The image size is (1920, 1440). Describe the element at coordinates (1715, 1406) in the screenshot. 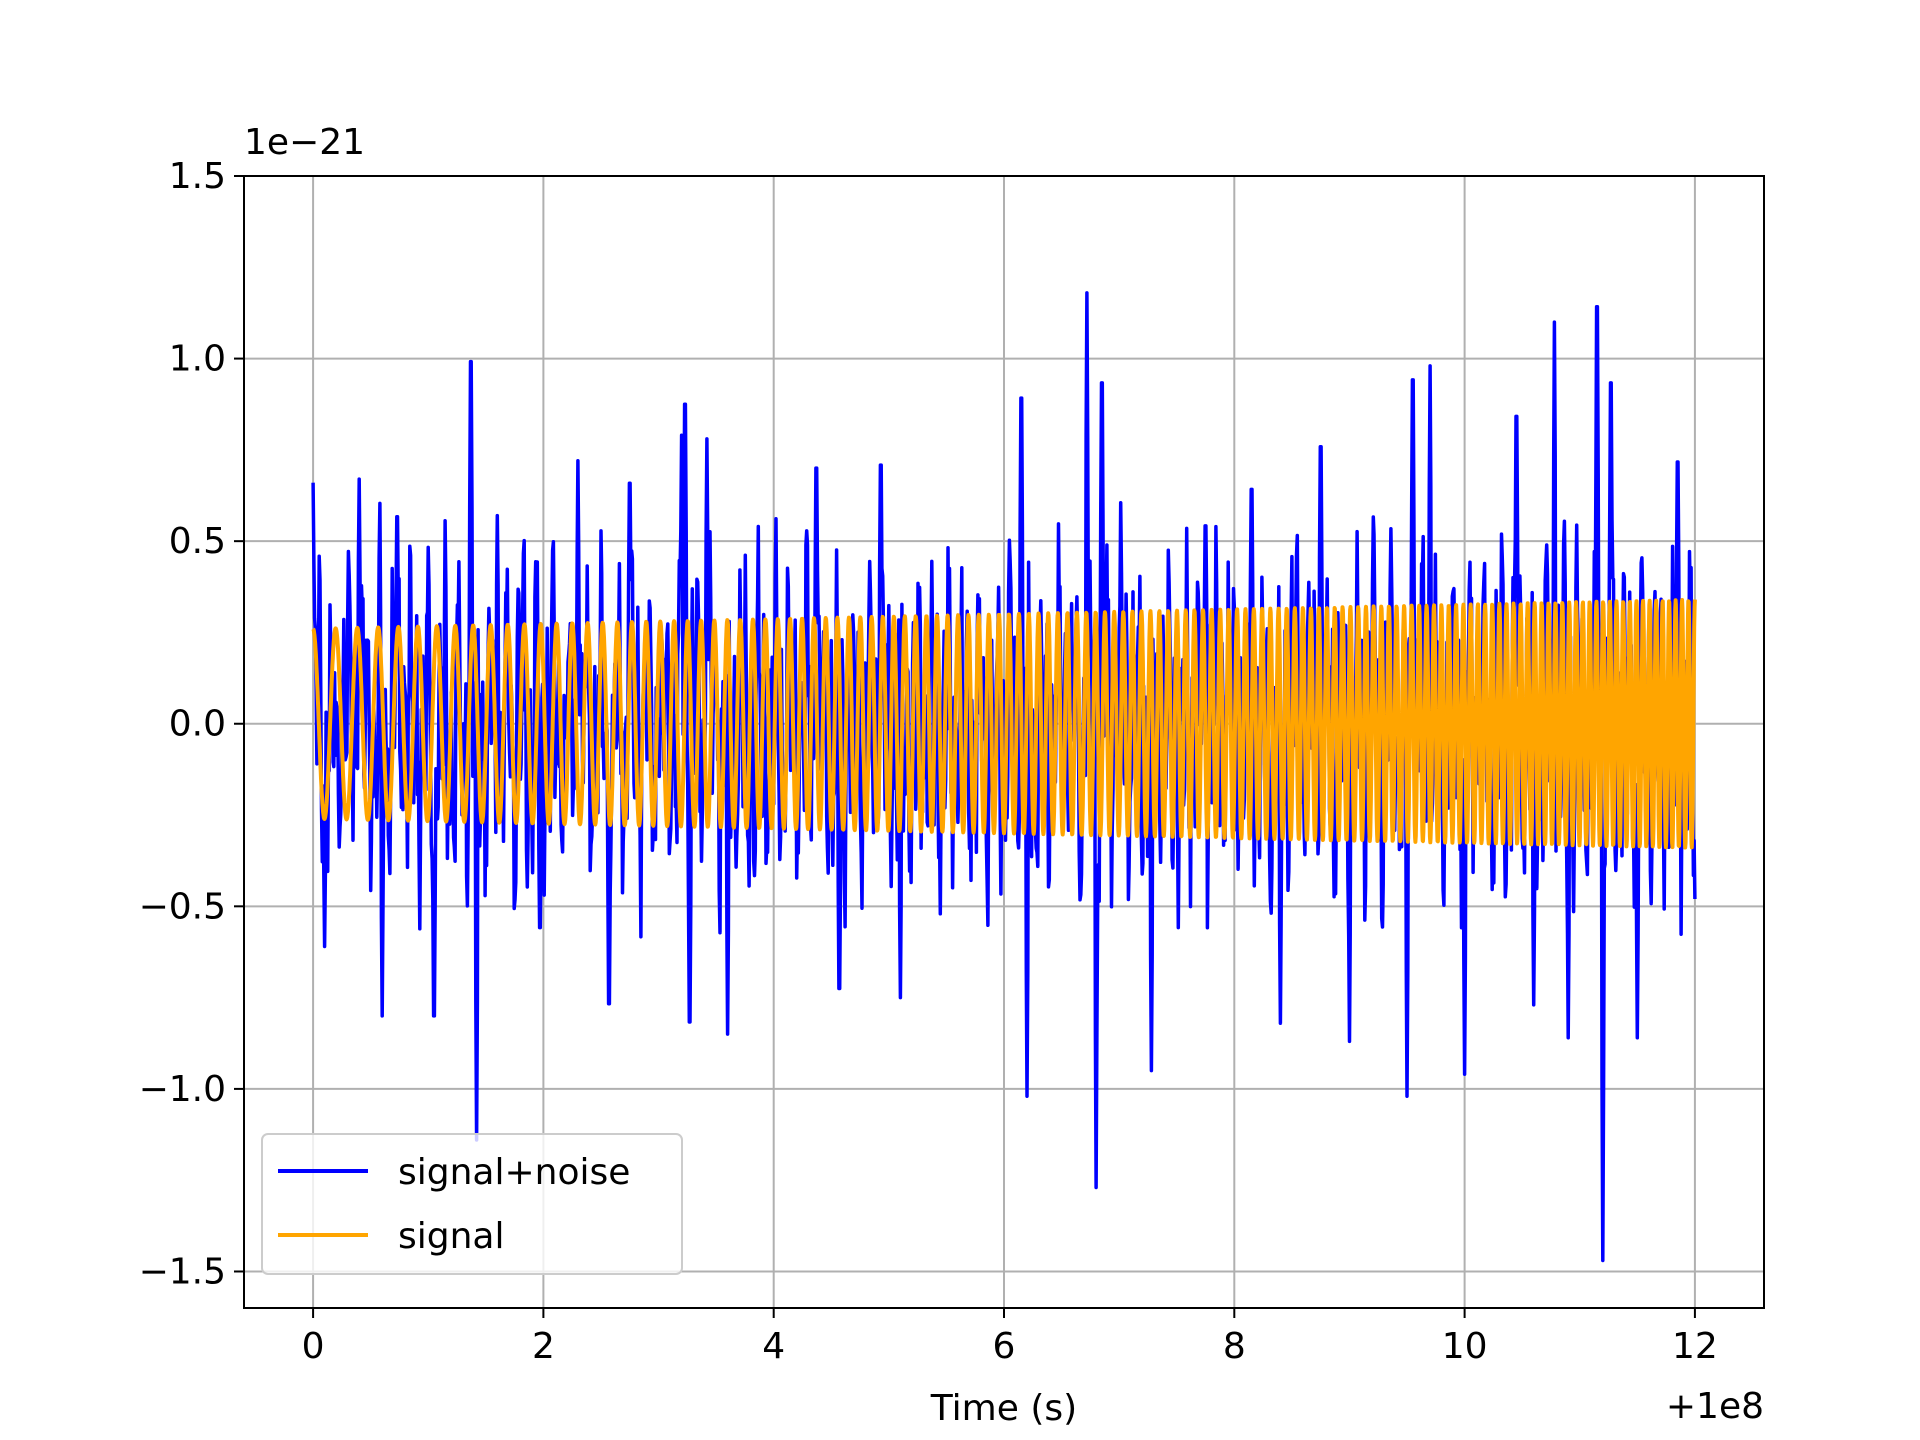

I see `x-offset-label: +1e8` at that location.